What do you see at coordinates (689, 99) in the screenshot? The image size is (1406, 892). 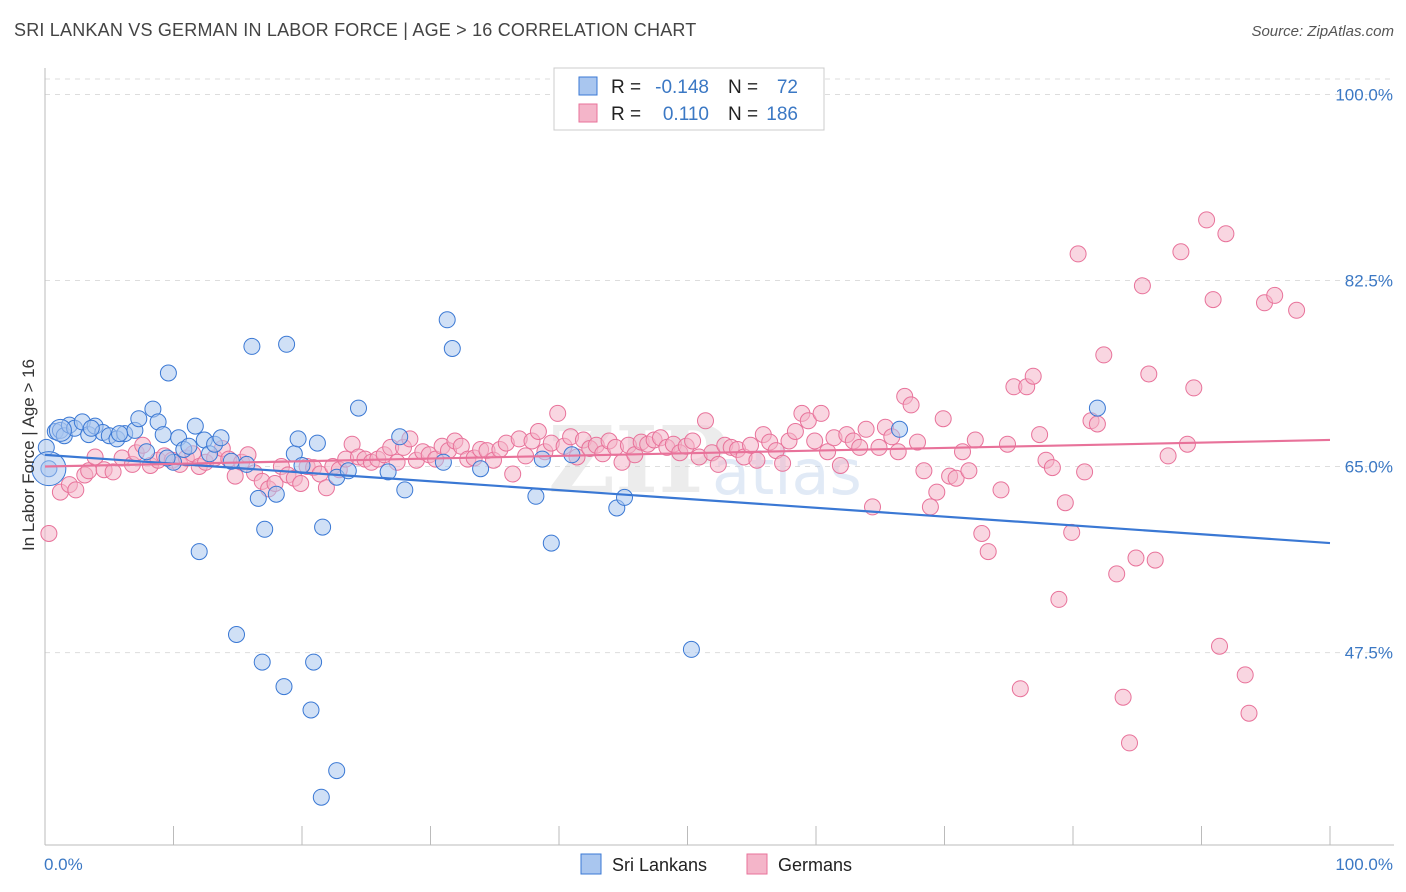 I see `stats-legend: R = -0.148 N = 72 R = 0.110 N = 186` at bounding box center [689, 99].